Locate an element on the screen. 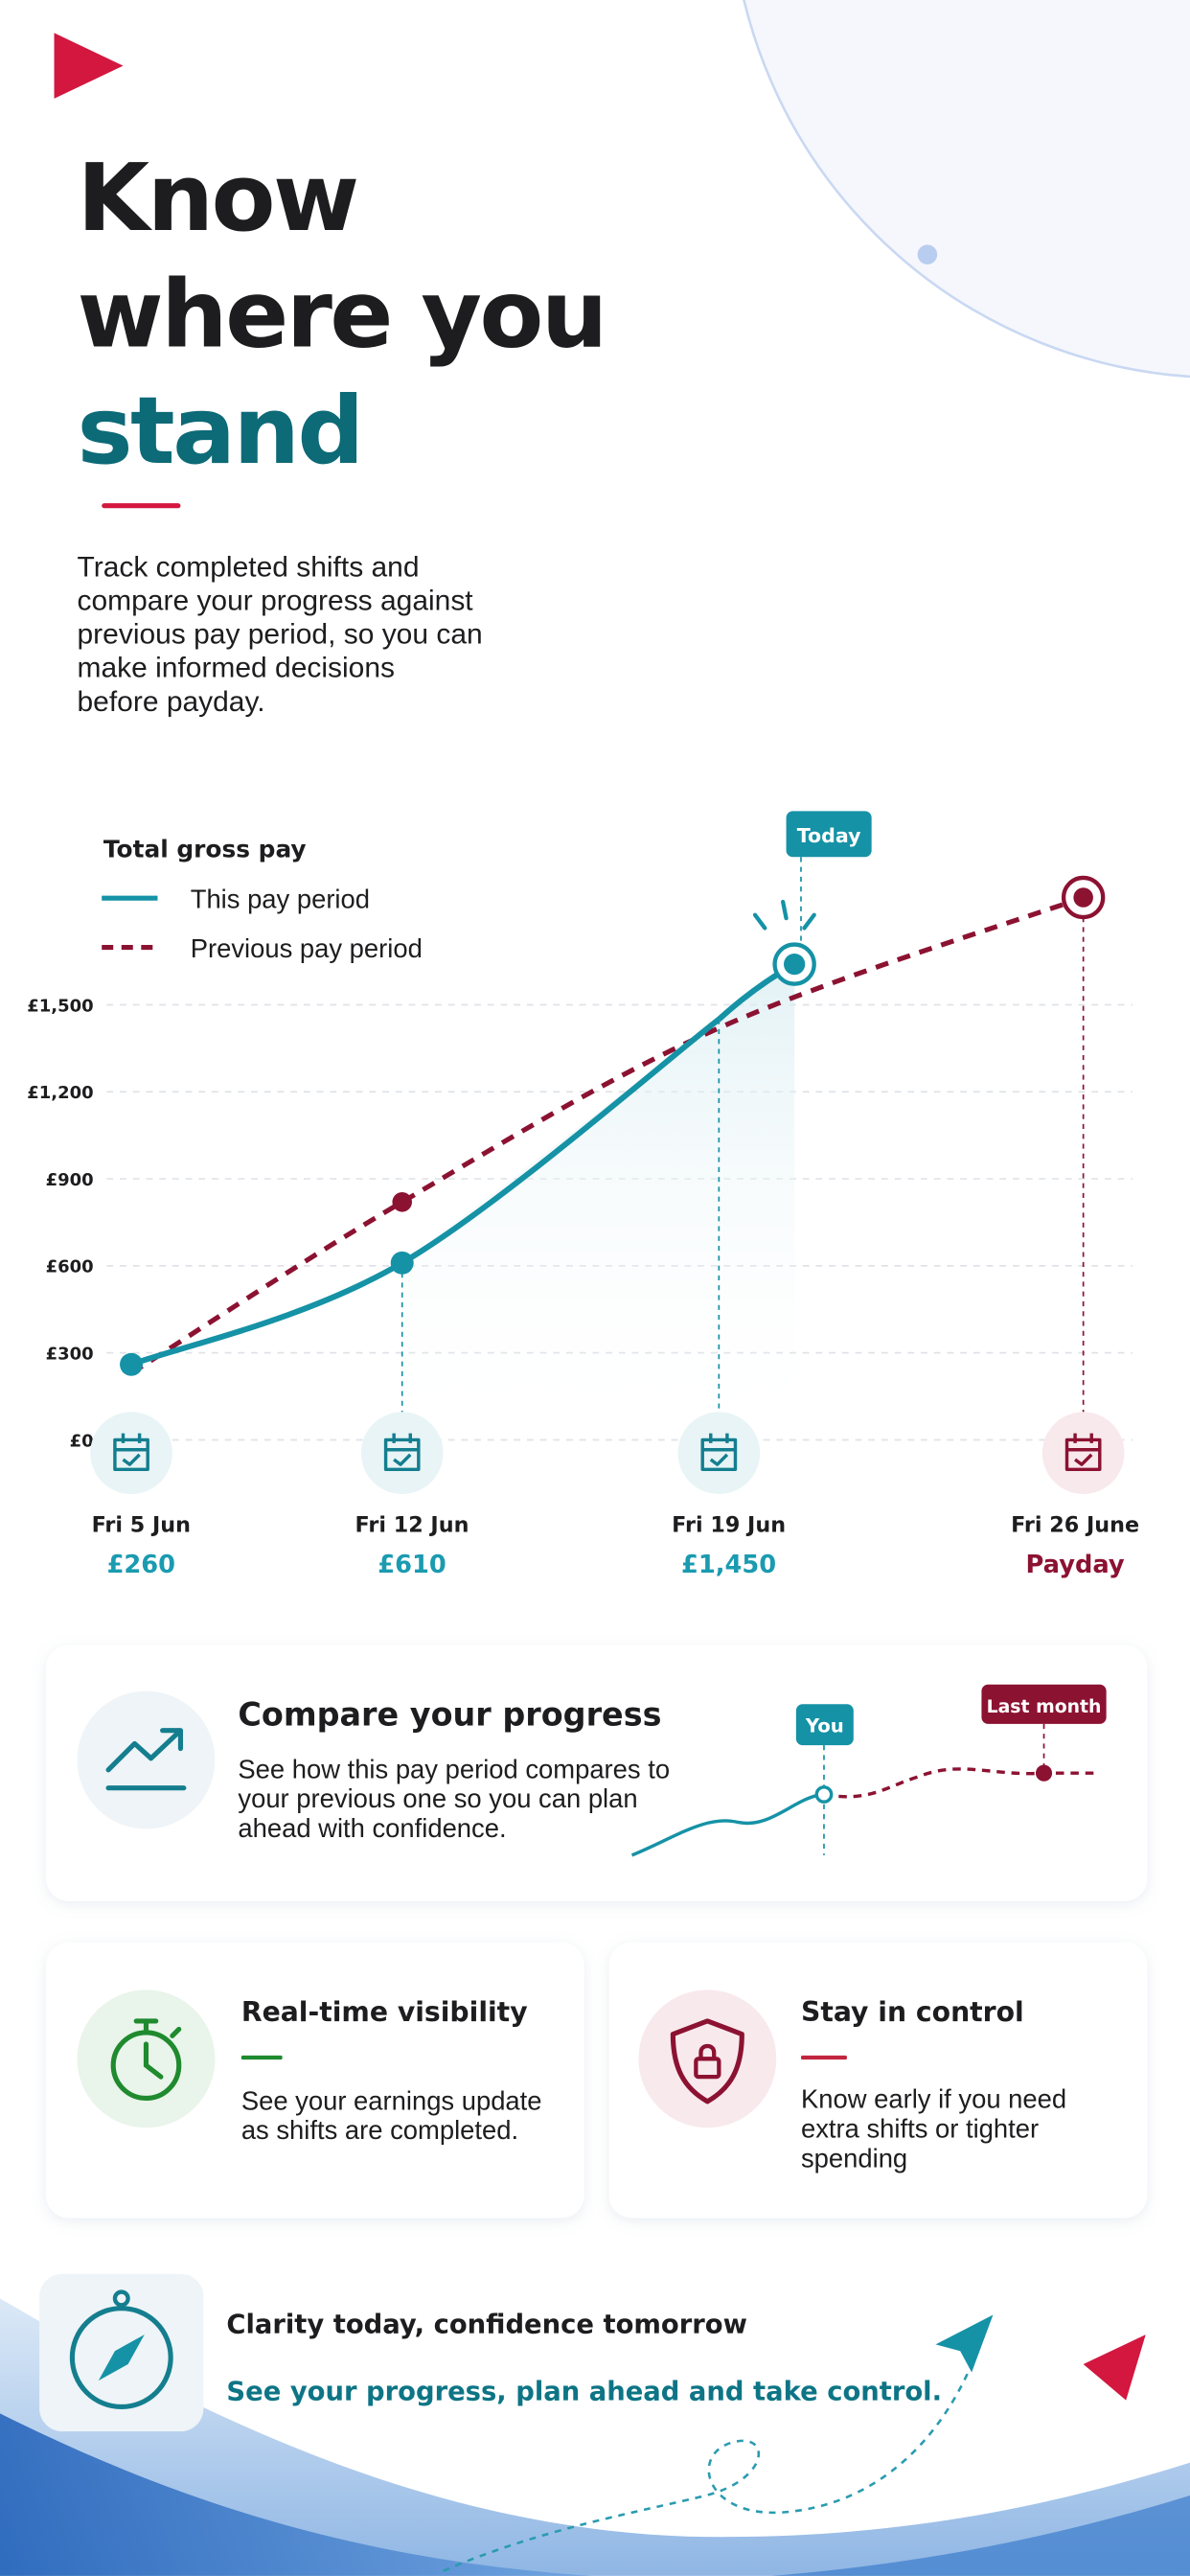  mini-label: You is located at coordinates (825, 1725).